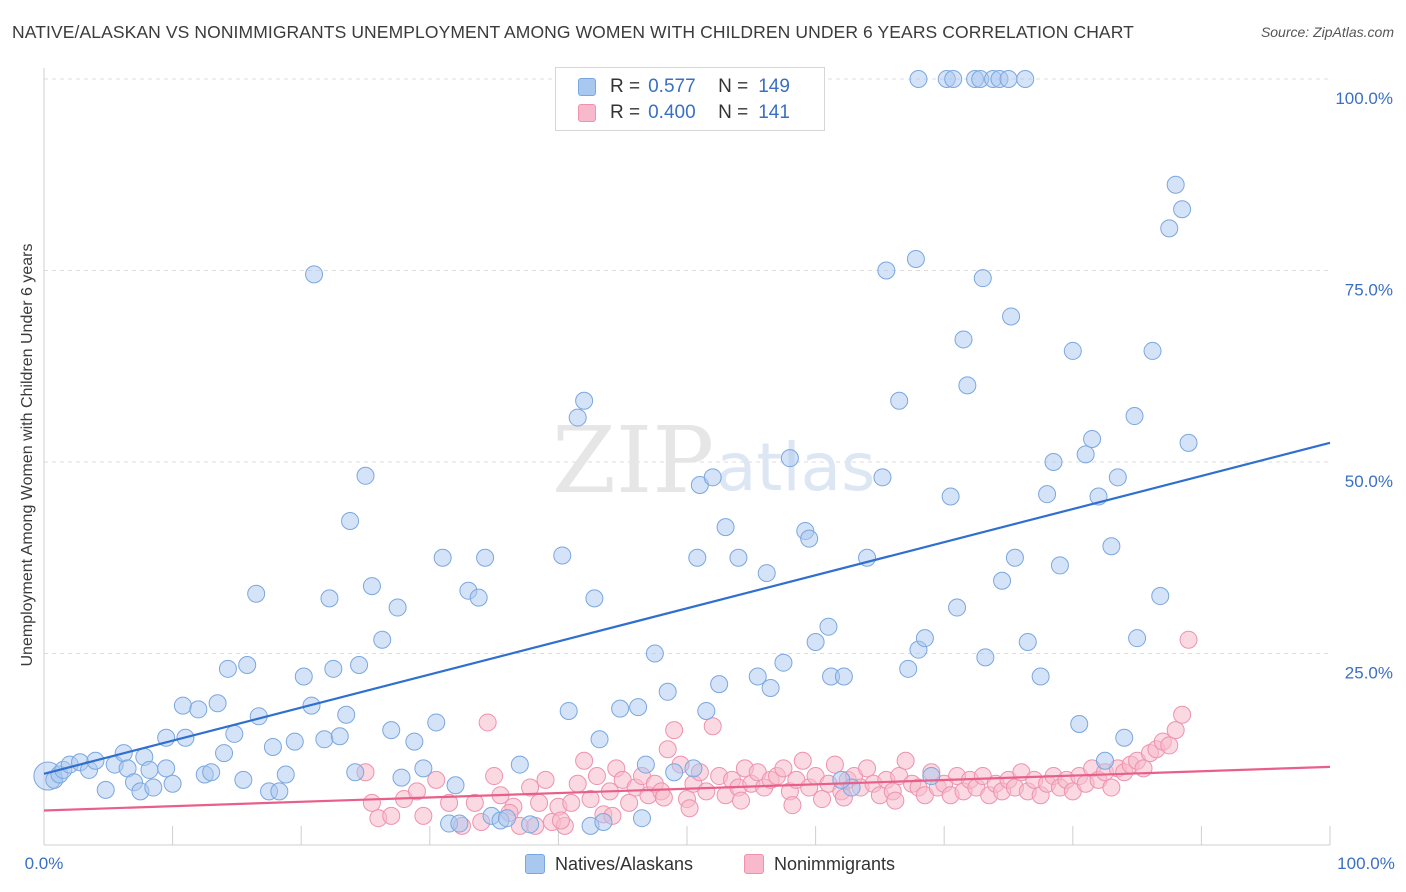 The width and height of the screenshot is (1406, 892). Describe the element at coordinates (796, 467) in the screenshot. I see `watermark-atlas: atlas` at that location.